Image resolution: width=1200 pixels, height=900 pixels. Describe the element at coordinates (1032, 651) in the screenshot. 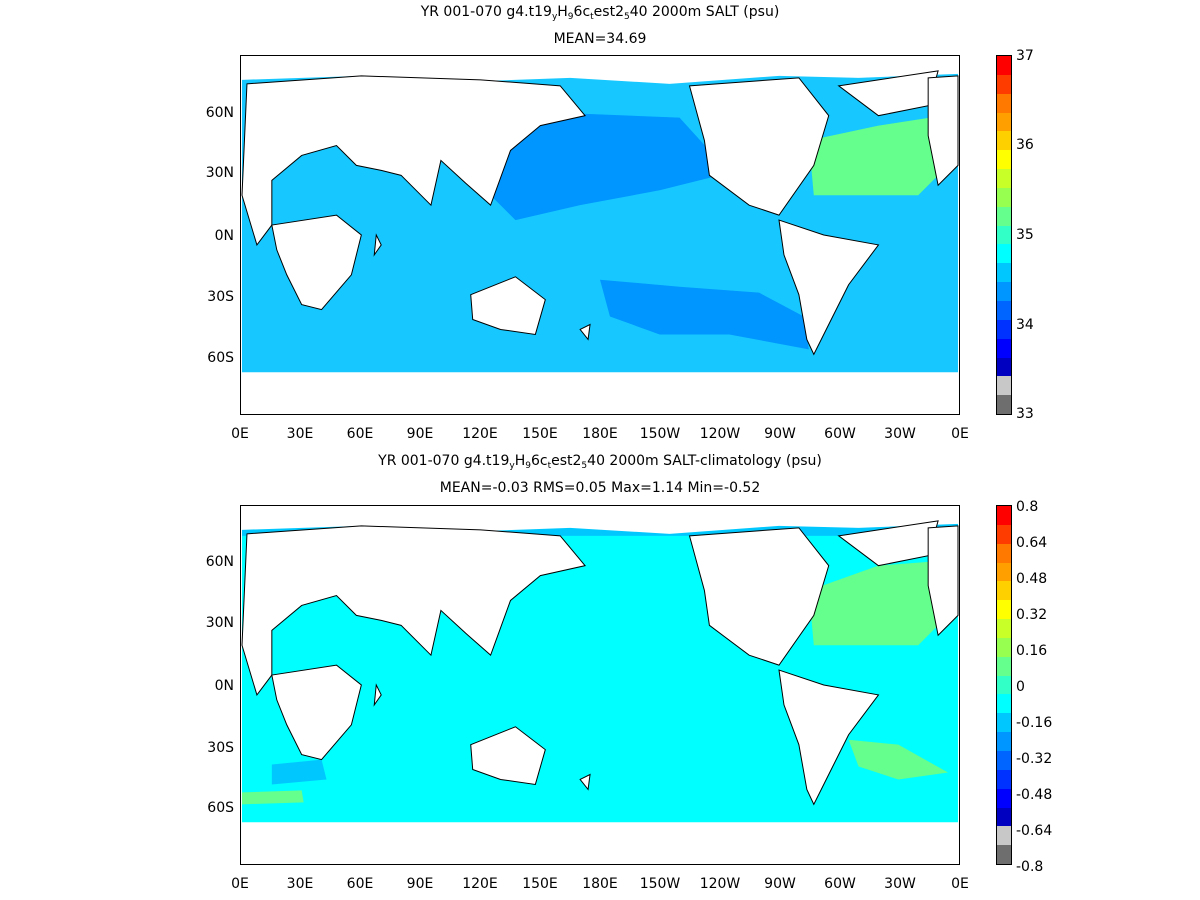

I see `panel2-colorbar-label: 0.16` at that location.